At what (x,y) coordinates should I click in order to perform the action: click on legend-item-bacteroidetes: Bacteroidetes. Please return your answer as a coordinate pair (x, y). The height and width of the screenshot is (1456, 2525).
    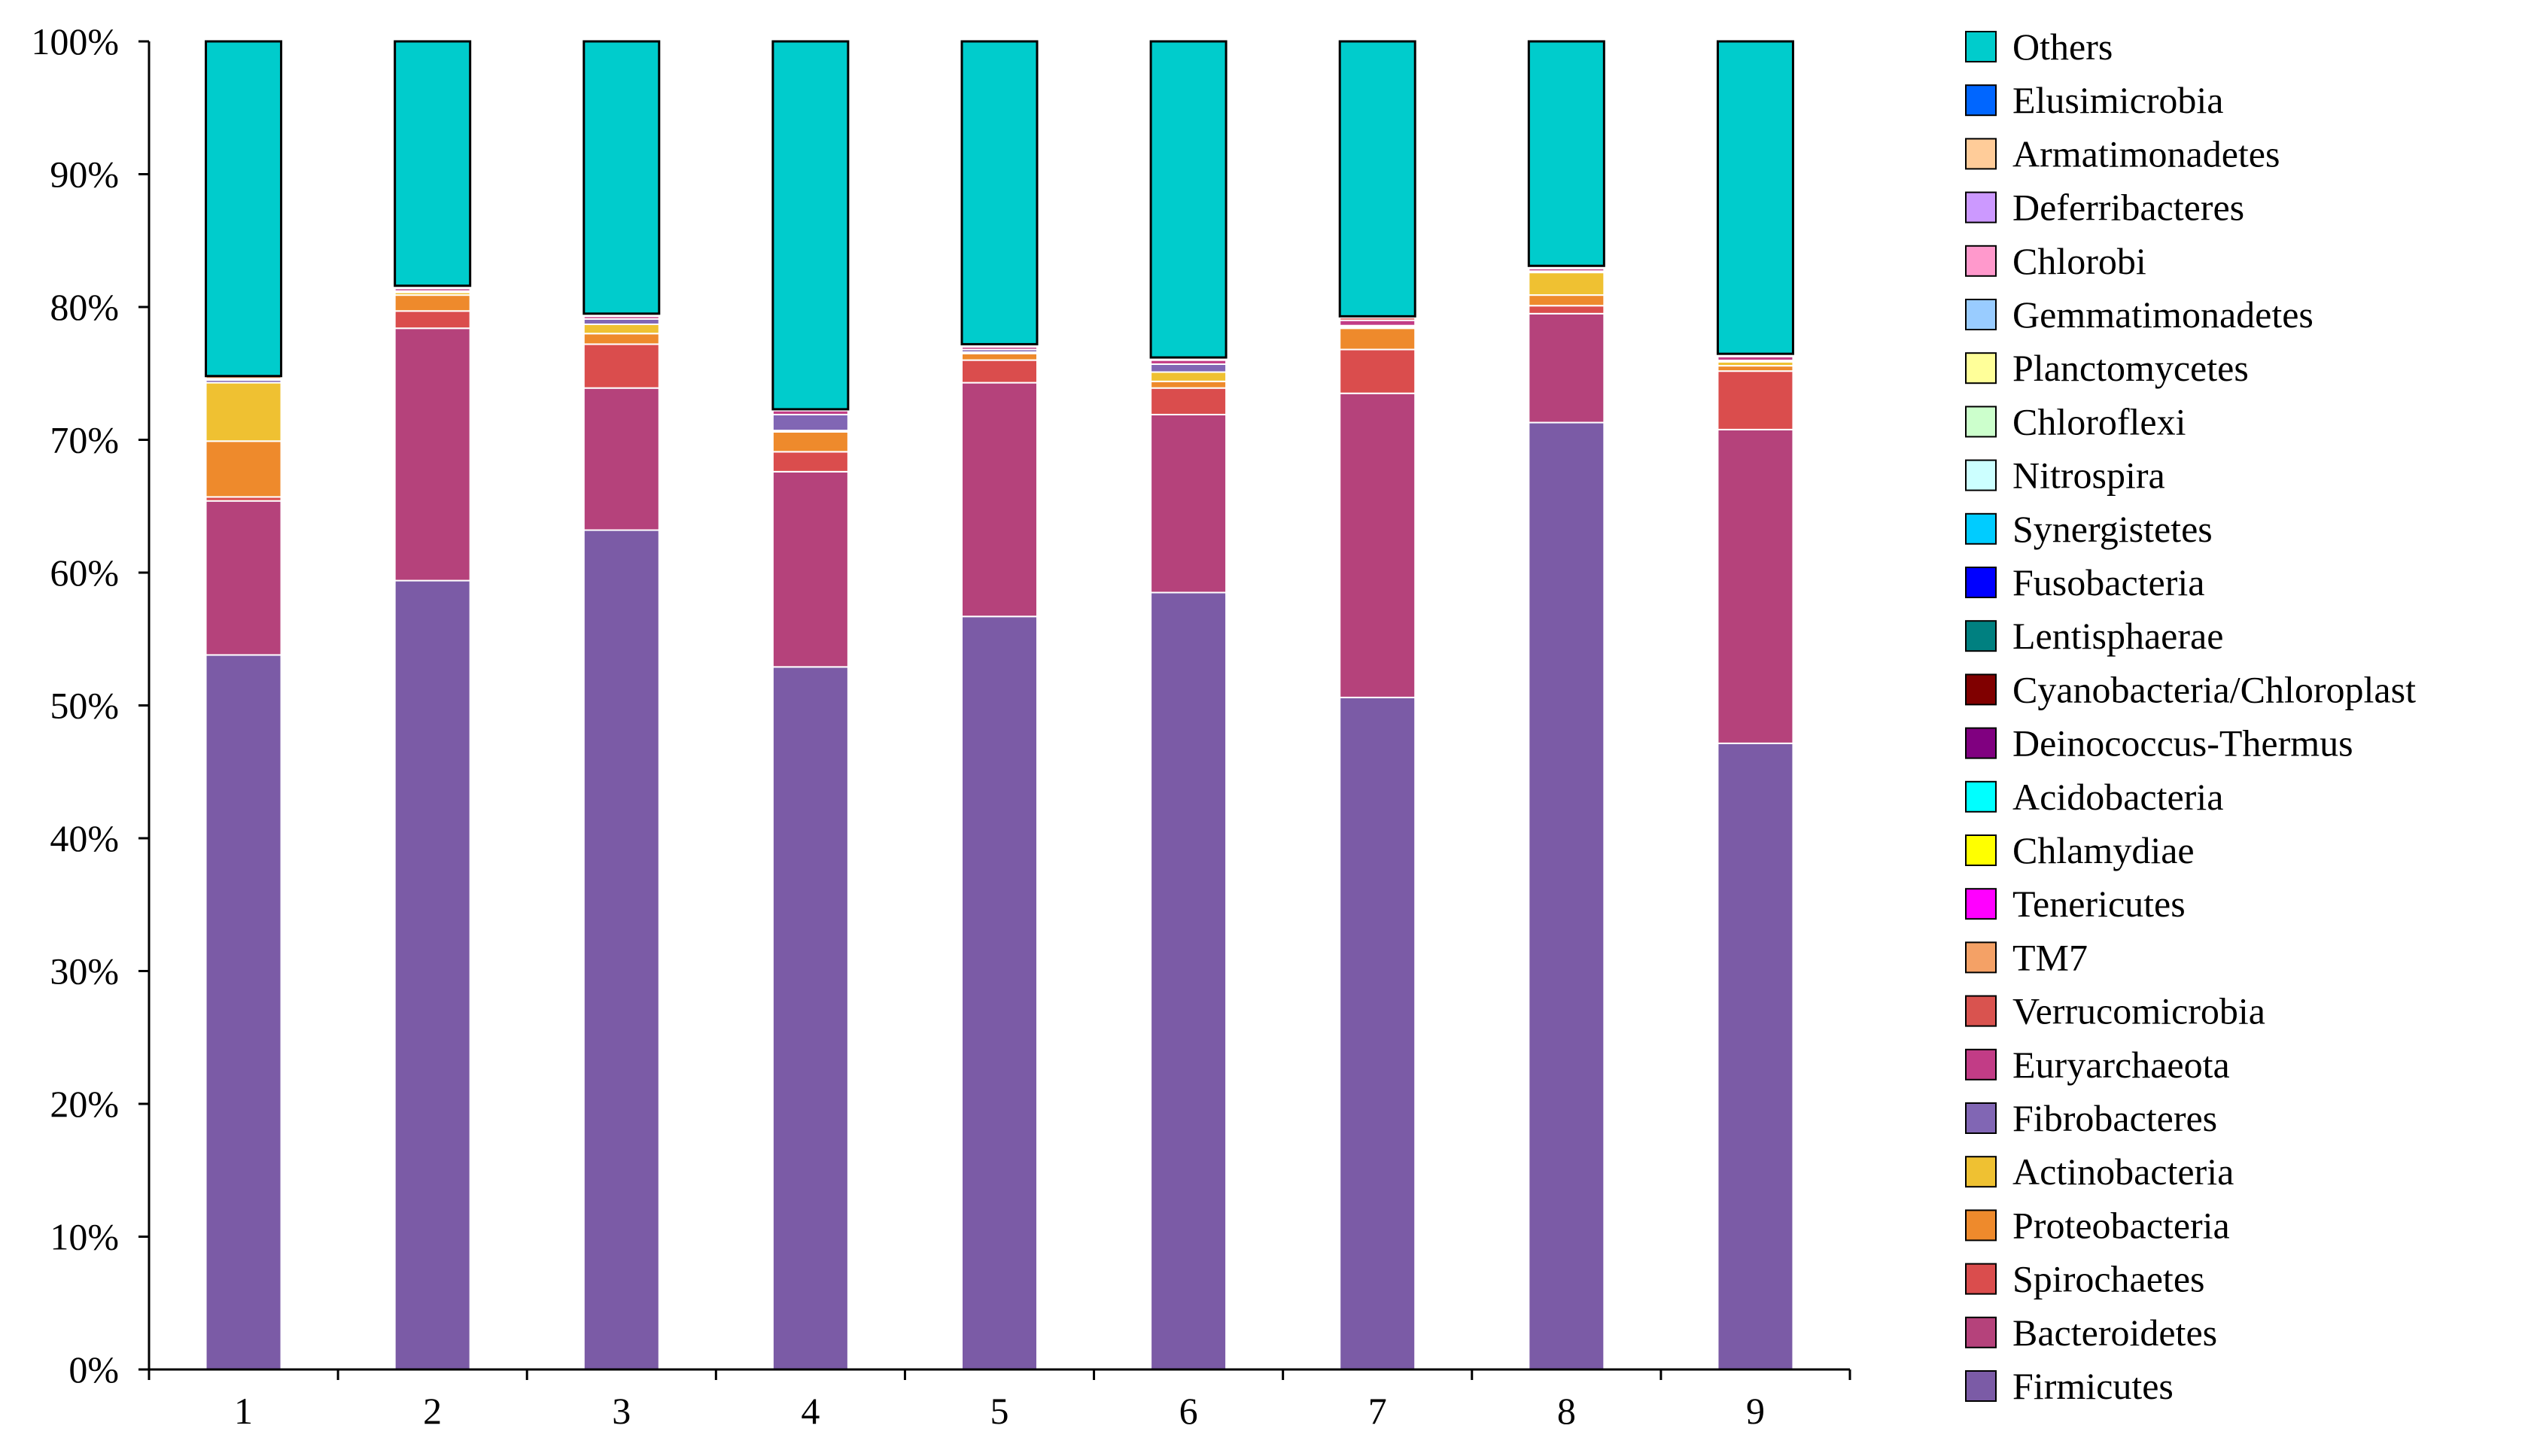
    Looking at the image, I should click on (2091, 1333).